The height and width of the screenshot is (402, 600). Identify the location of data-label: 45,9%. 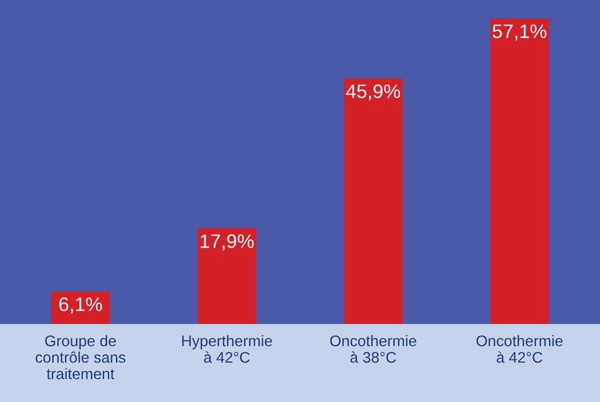
(373, 92).